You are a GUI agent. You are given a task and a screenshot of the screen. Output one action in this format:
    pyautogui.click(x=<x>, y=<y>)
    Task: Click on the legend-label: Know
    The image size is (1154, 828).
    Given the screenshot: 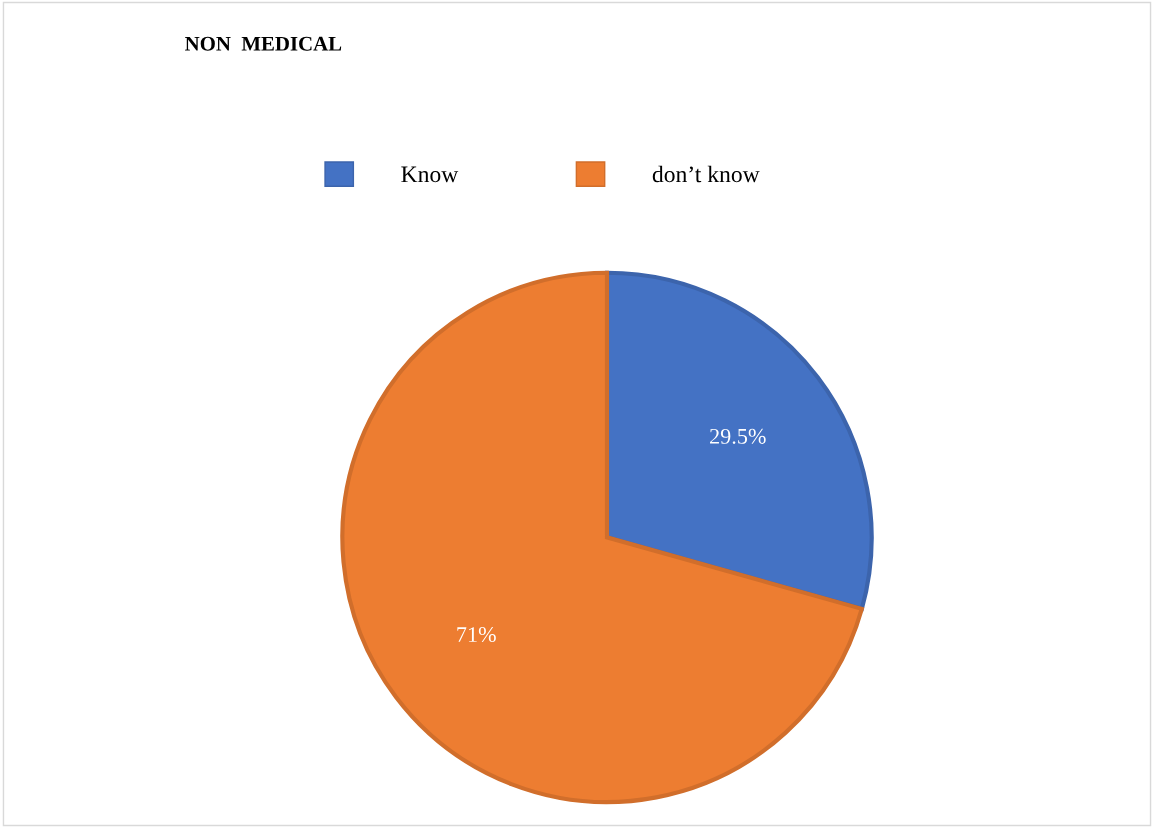 What is the action you would take?
    pyautogui.click(x=430, y=174)
    